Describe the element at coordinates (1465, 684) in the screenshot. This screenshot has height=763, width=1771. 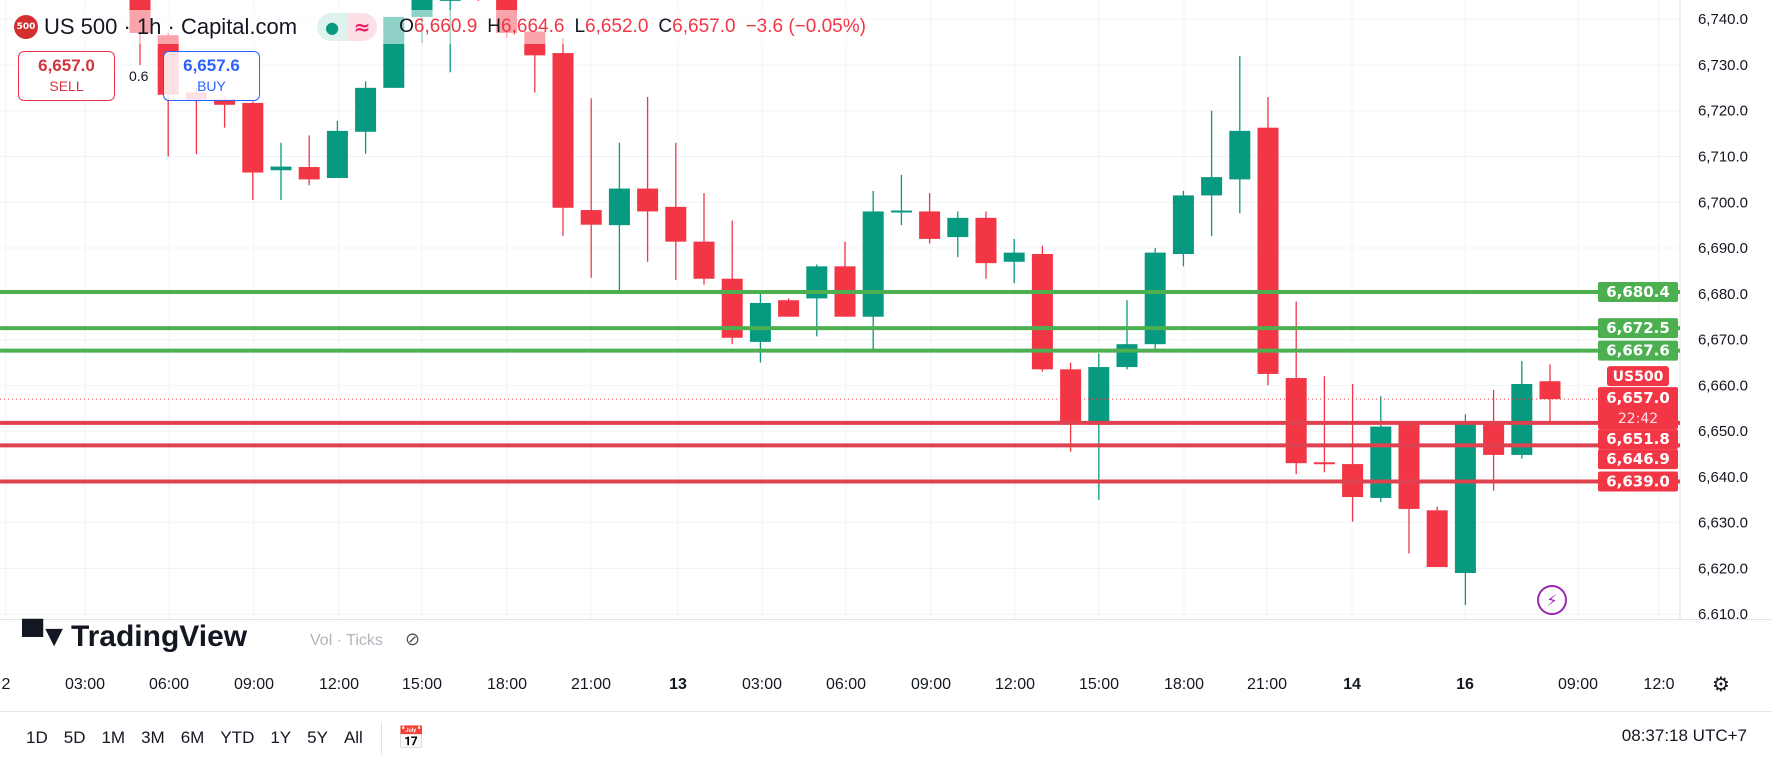
I see `time-tick-label: 16` at that location.